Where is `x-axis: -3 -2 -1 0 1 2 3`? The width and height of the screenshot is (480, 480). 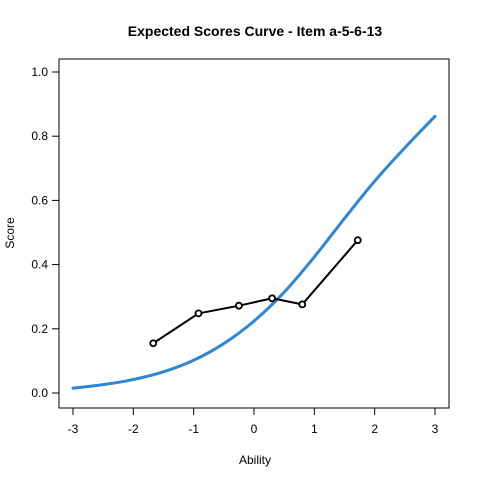
x-axis: -3 -2 -1 0 1 2 3 is located at coordinates (253, 421).